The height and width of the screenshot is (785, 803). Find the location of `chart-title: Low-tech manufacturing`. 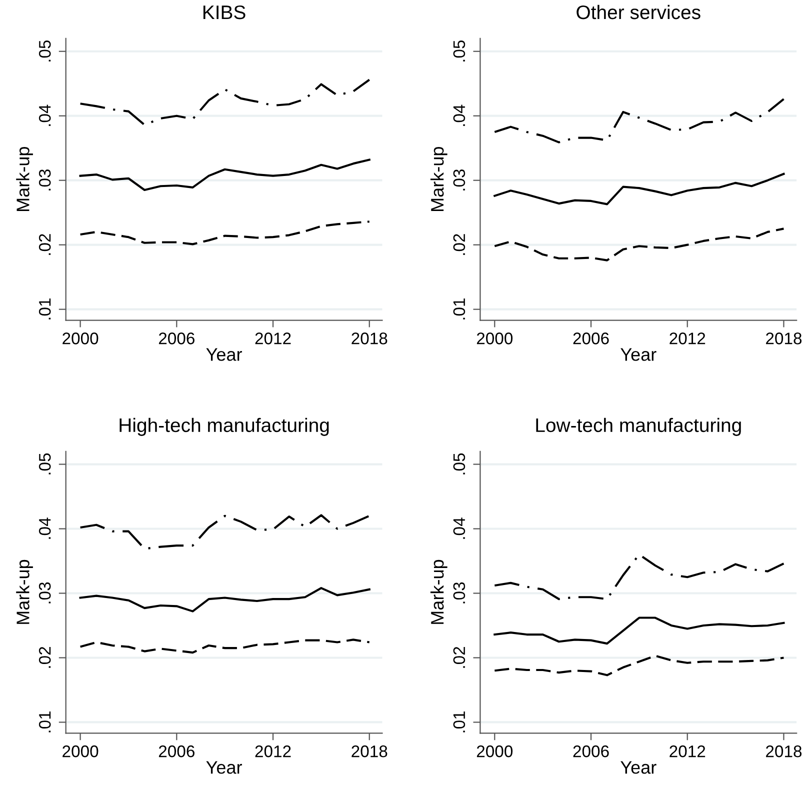

chart-title: Low-tech manufacturing is located at coordinates (638, 427).